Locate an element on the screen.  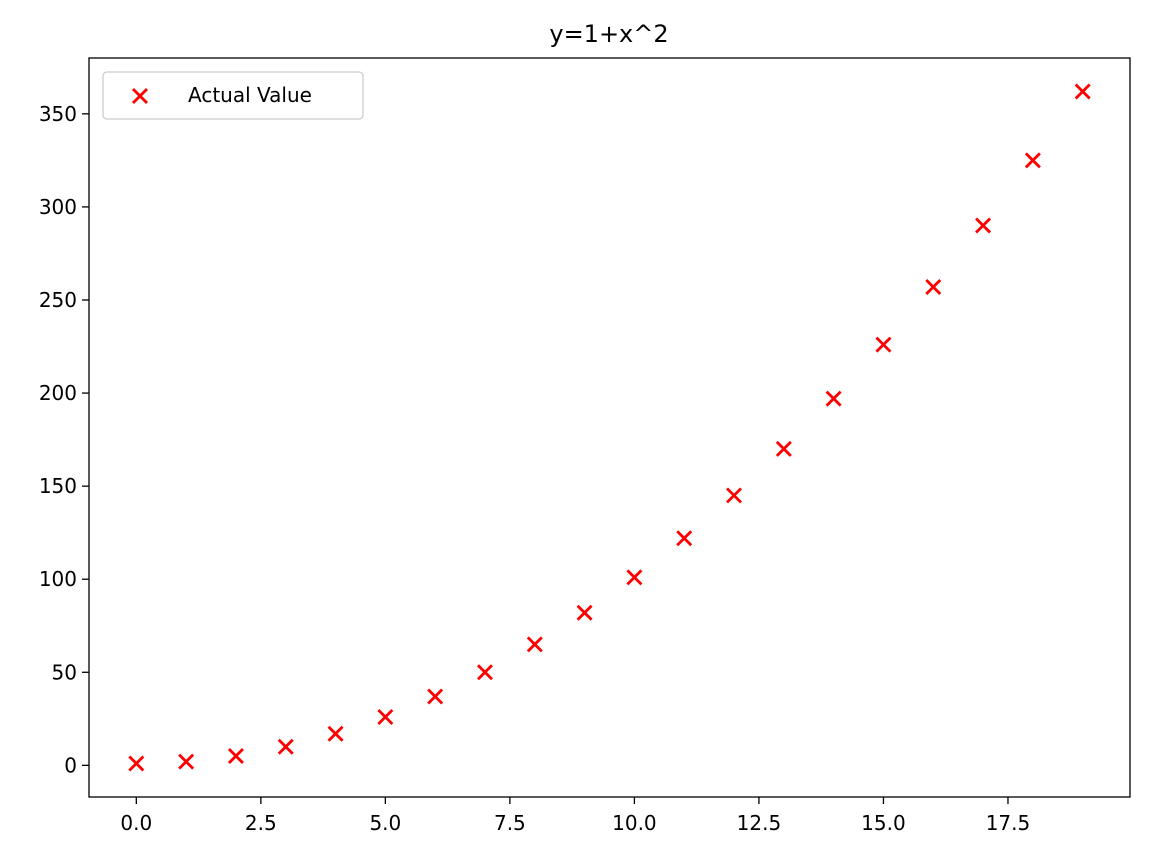
x-tick-label: 2.5 is located at coordinates (261, 823).